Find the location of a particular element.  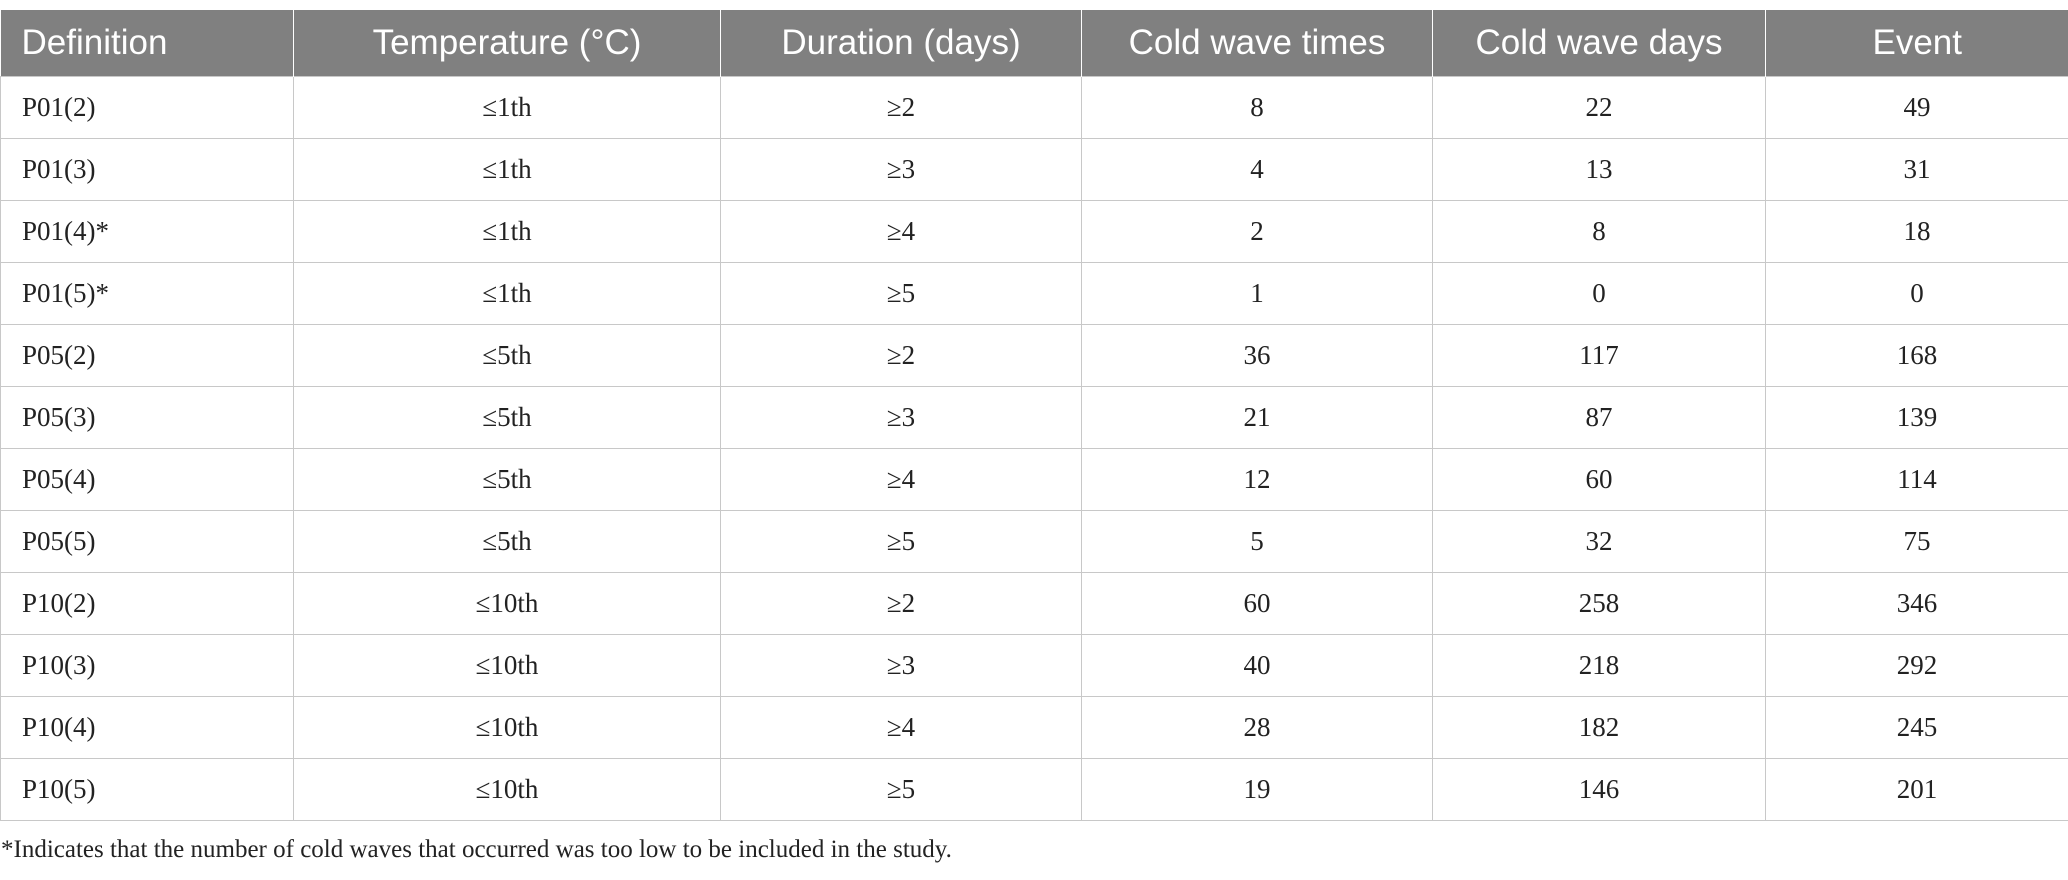

cell-event: 346 is located at coordinates (1916, 603).